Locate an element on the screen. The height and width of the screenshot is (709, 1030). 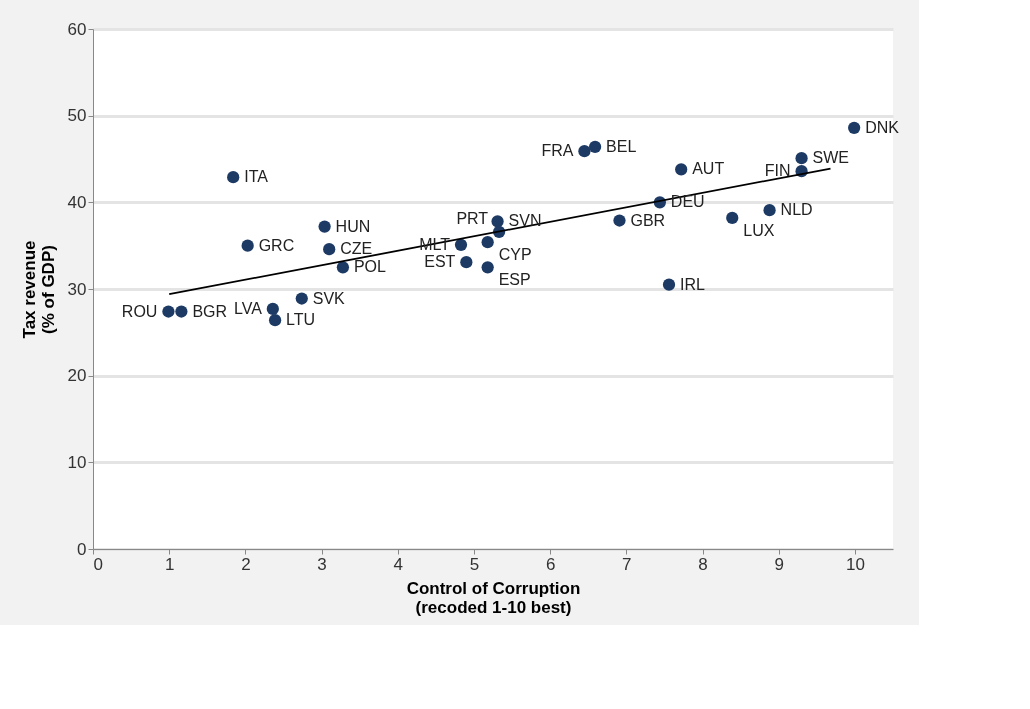
x-axis-title: Control of Corruption (recoded 1-10 best) is located at coordinates (493, 597).